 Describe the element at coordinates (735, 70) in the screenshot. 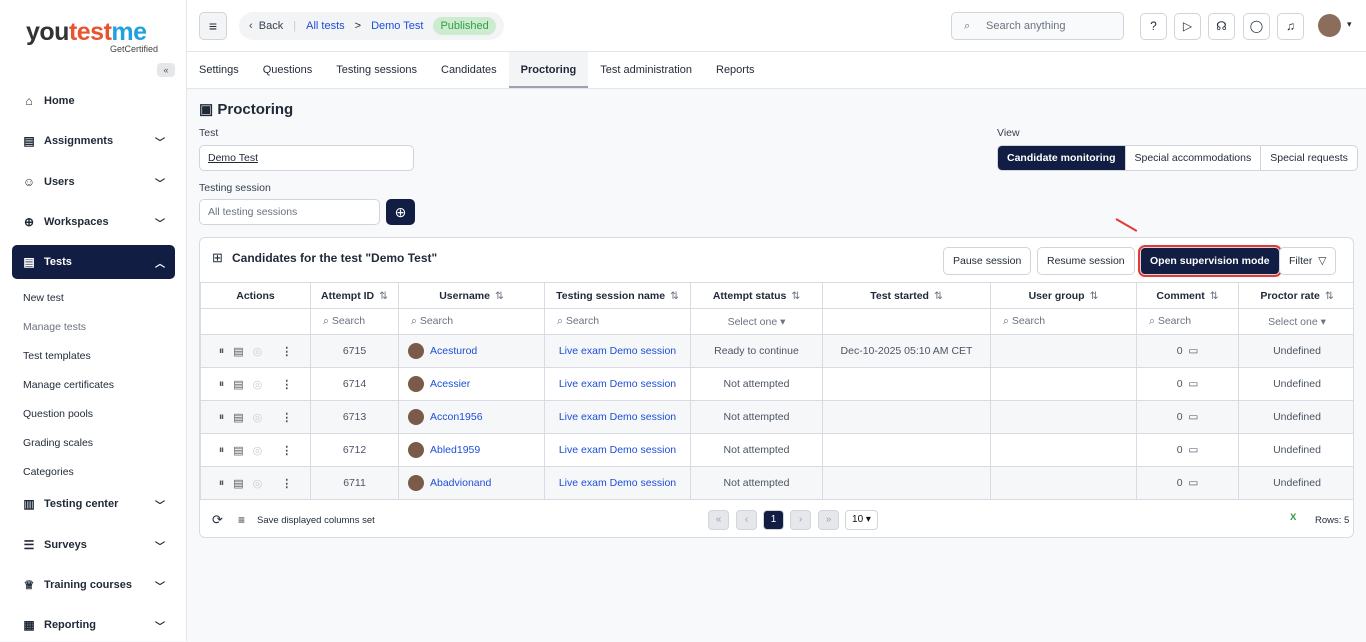

I see `tab-reports: Reports` at that location.